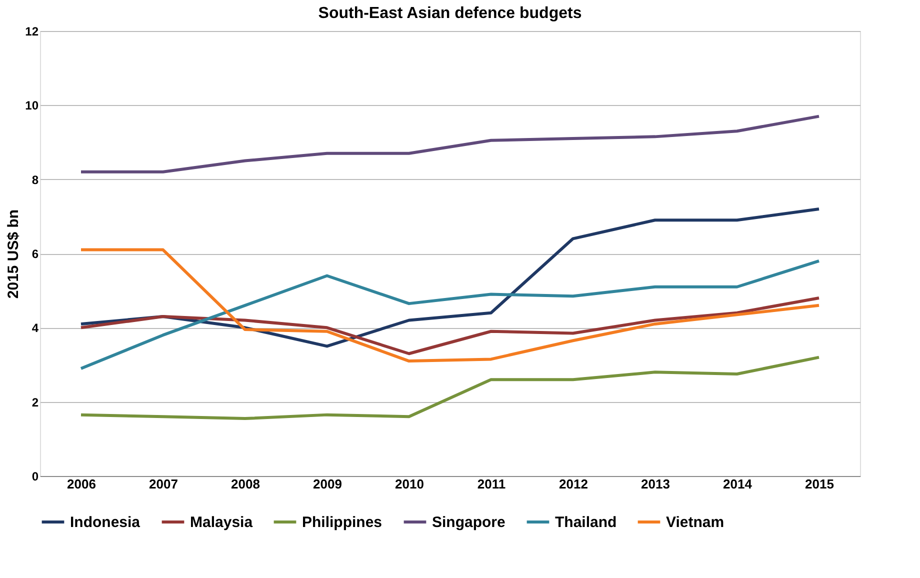  What do you see at coordinates (738, 484) in the screenshot?
I see `x-tick-label: 2014` at bounding box center [738, 484].